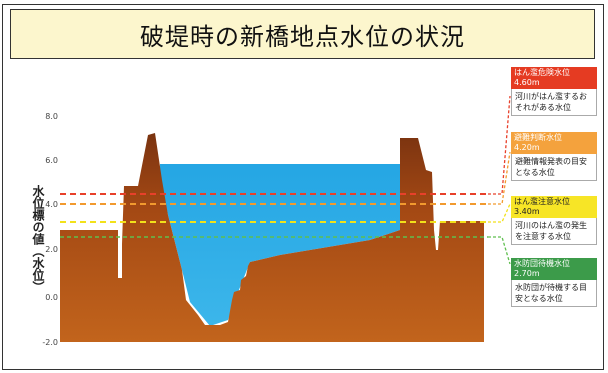  Describe the element at coordinates (38, 238) in the screenshot. I see `y-axis-title: 水位標の値（水位）` at that location.